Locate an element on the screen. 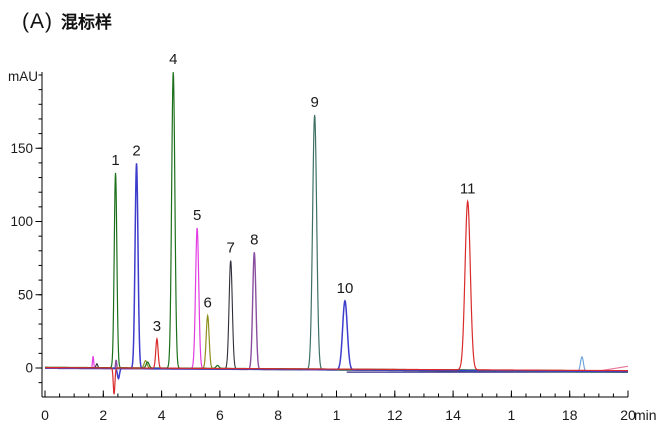  svg-text: 100 is located at coordinates (21, 221).